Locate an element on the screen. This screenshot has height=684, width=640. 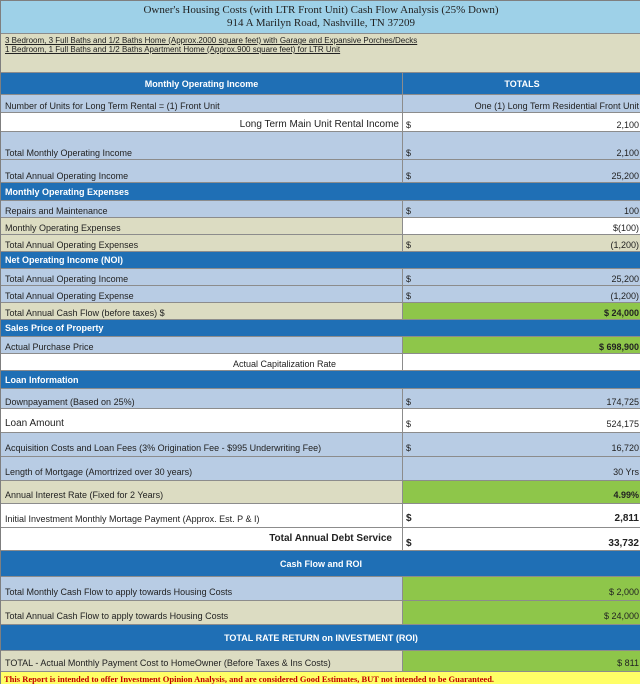
column-header: Monthly Operating Income TOTALS is located at coordinates (320, 84).